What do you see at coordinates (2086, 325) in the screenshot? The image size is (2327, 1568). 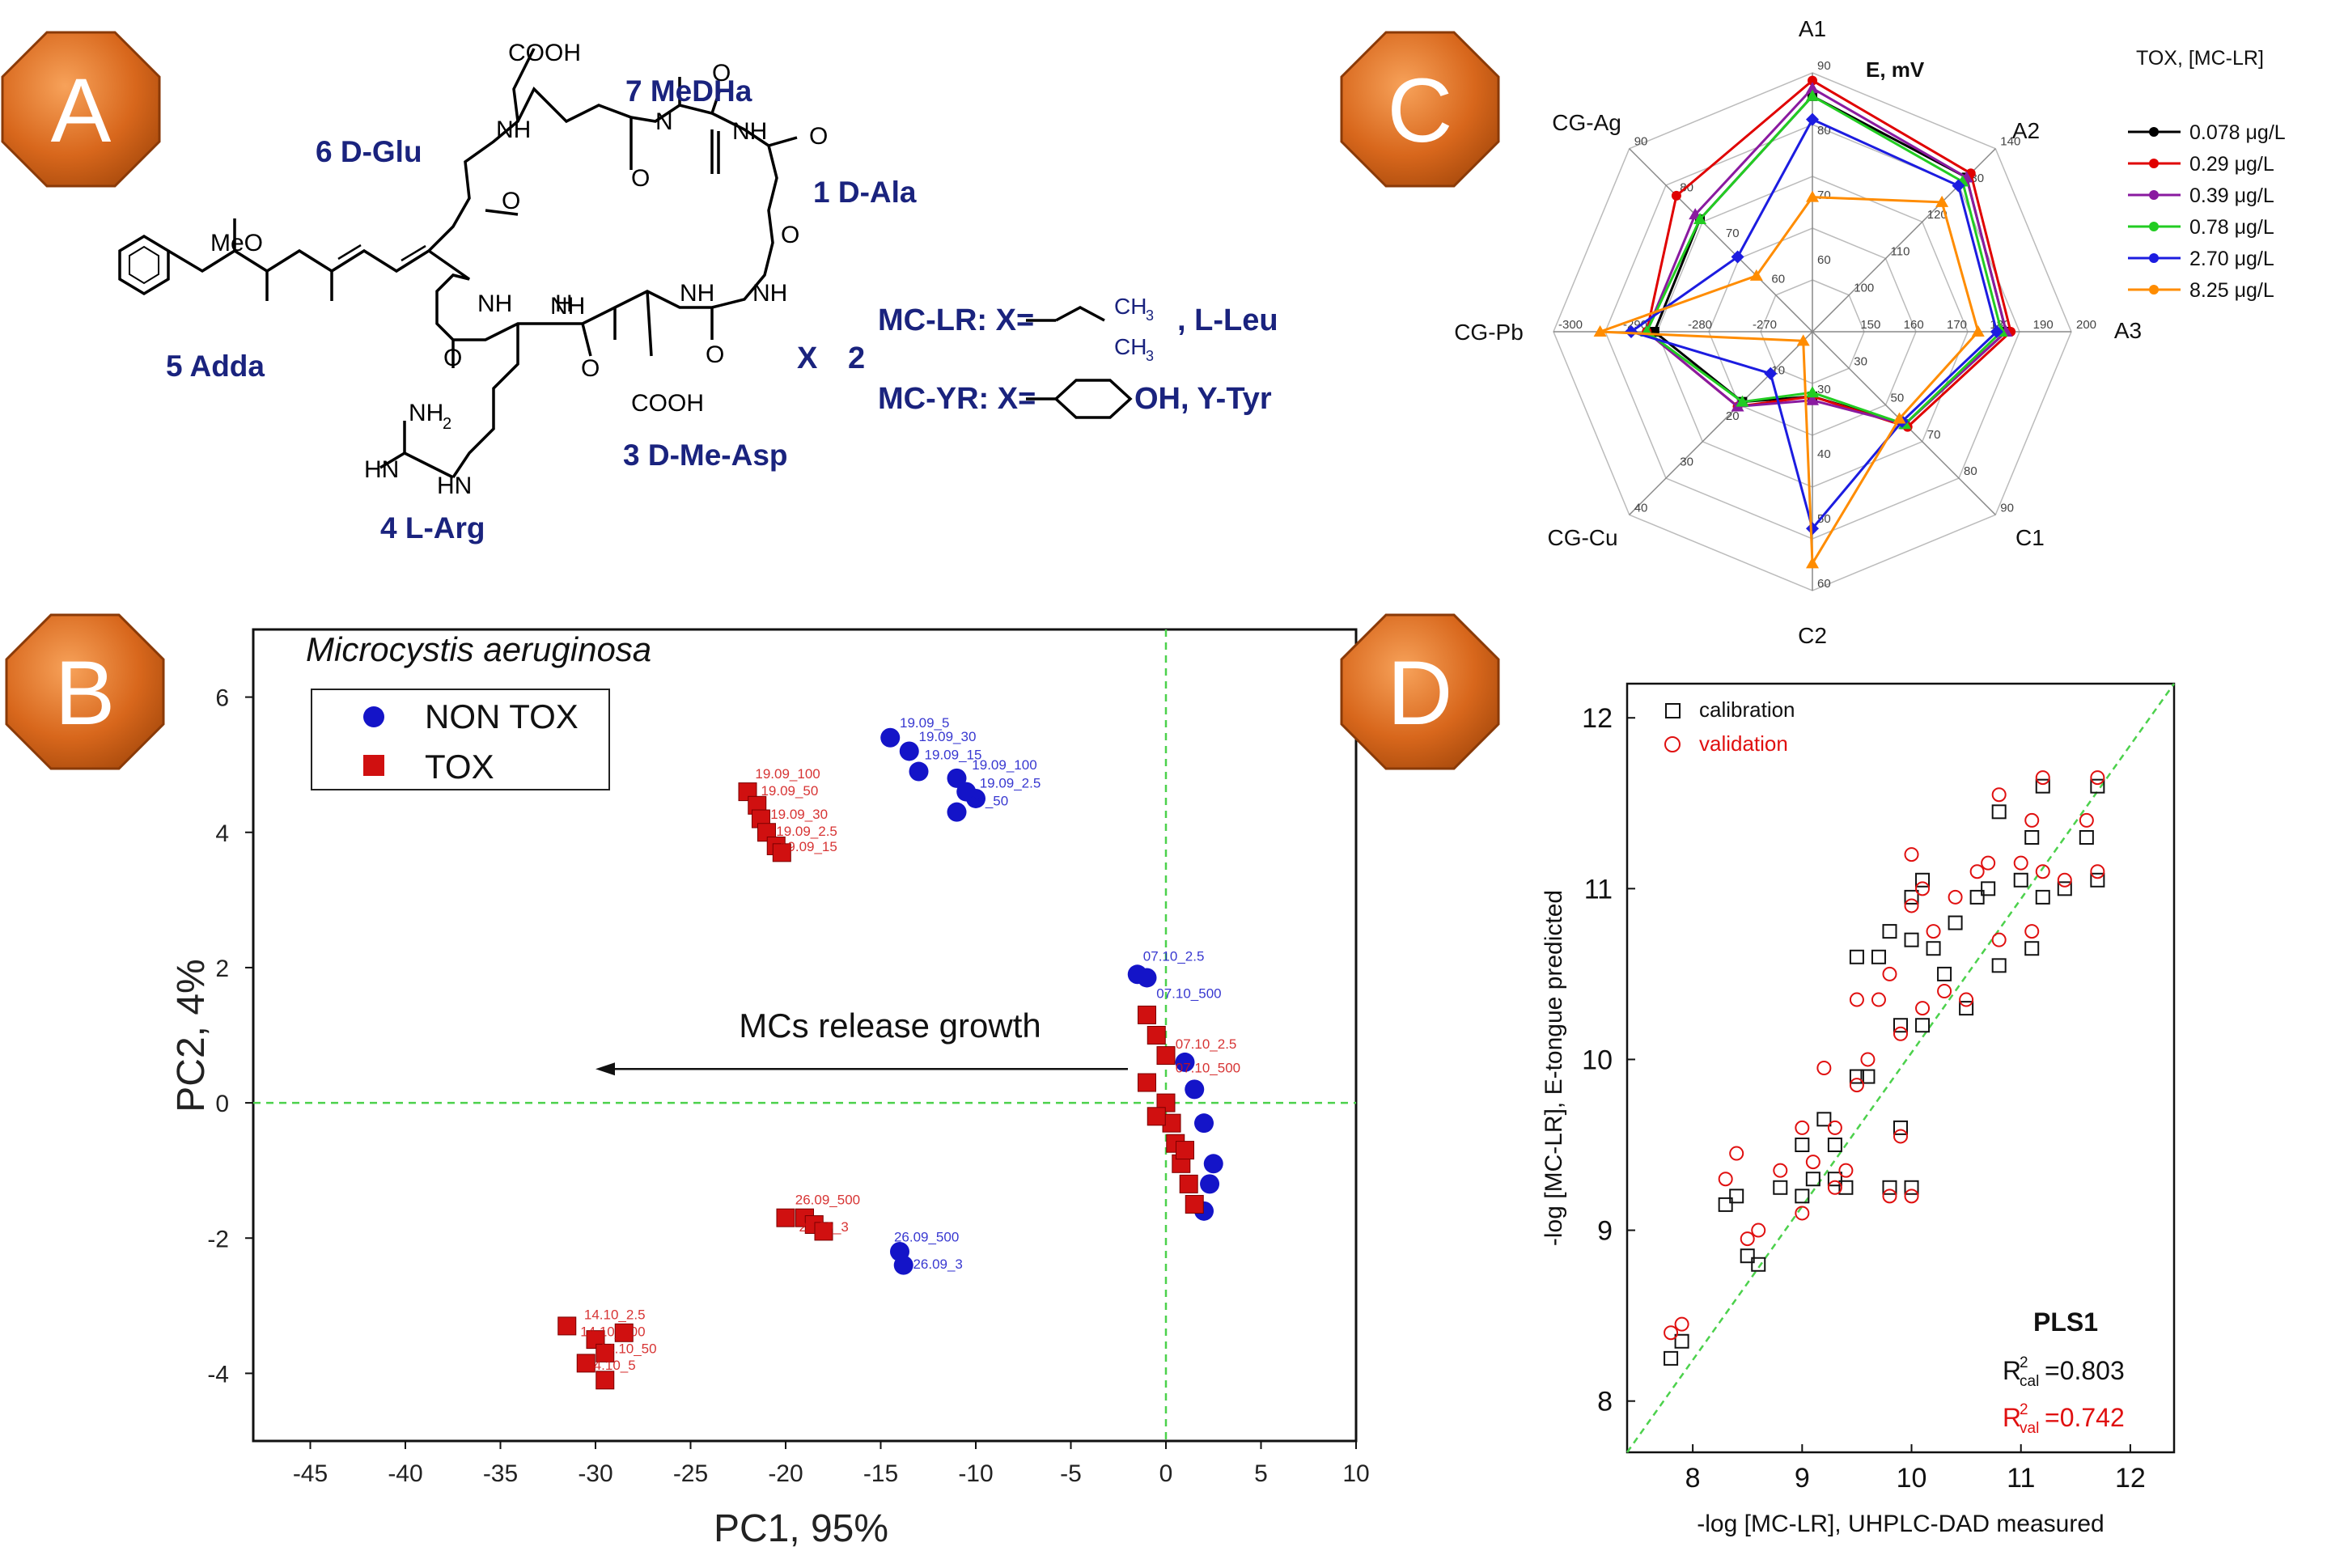 I see `radar-tick-label: 200` at bounding box center [2086, 325].